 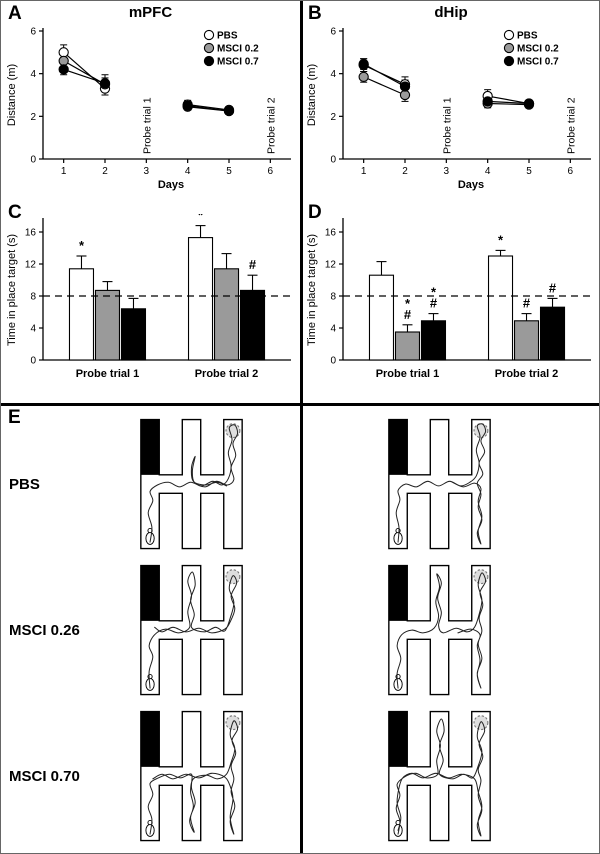 What do you see at coordinates (15, 13) in the screenshot?
I see `panel-a-letter: A` at bounding box center [15, 13].